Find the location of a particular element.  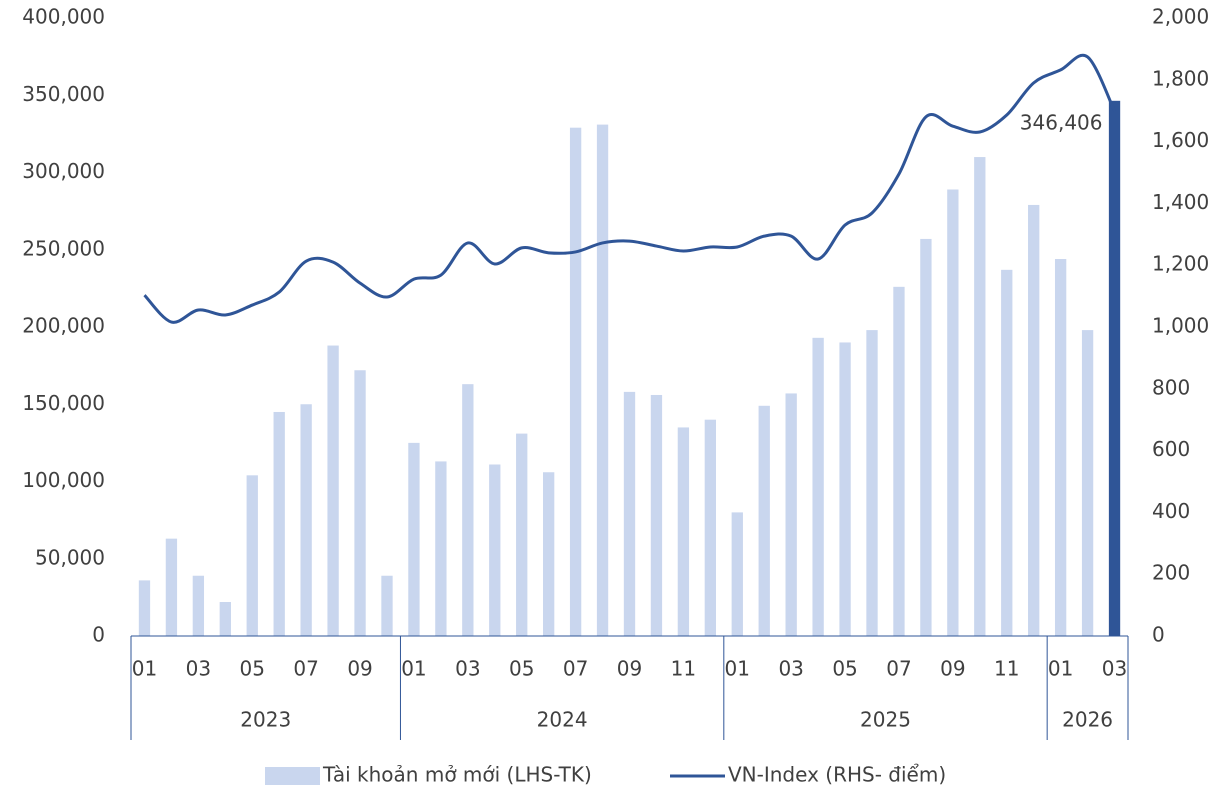

y-tick-label: 150,000 is located at coordinates (63, 403).